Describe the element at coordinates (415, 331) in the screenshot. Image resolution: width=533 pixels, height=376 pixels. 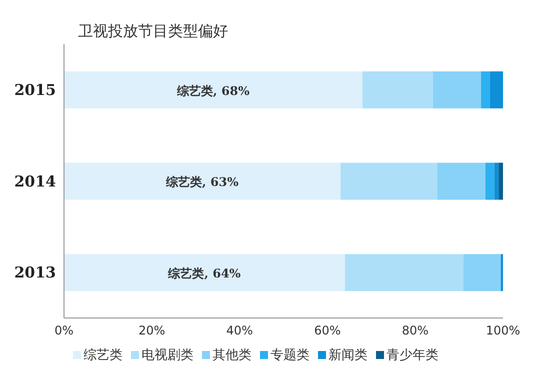
I see `x-tick-label: 80%` at that location.